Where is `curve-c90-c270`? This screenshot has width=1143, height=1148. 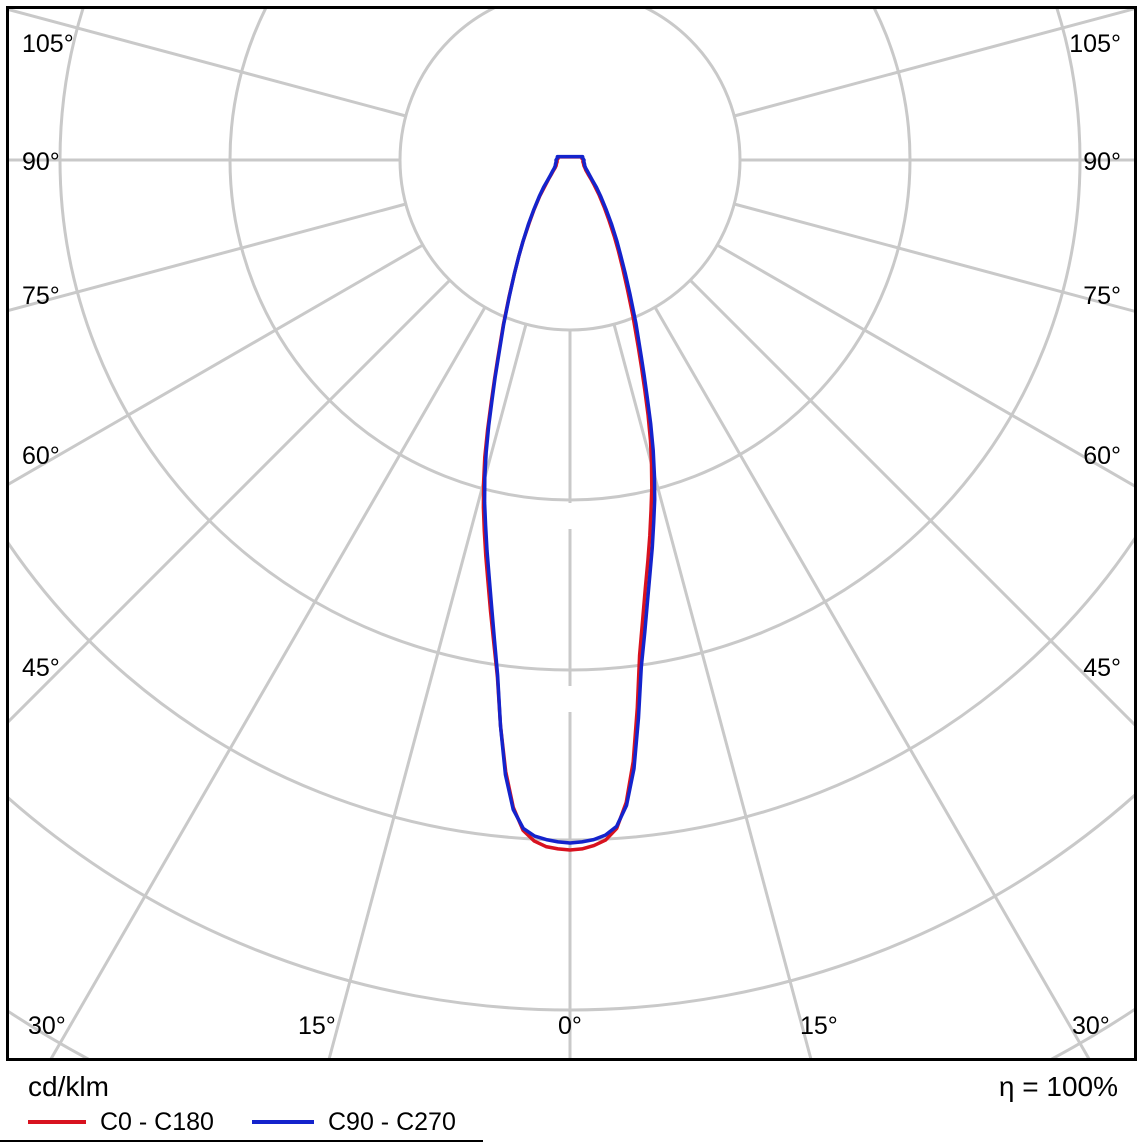
curve-c90-c270 is located at coordinates (569, 499).